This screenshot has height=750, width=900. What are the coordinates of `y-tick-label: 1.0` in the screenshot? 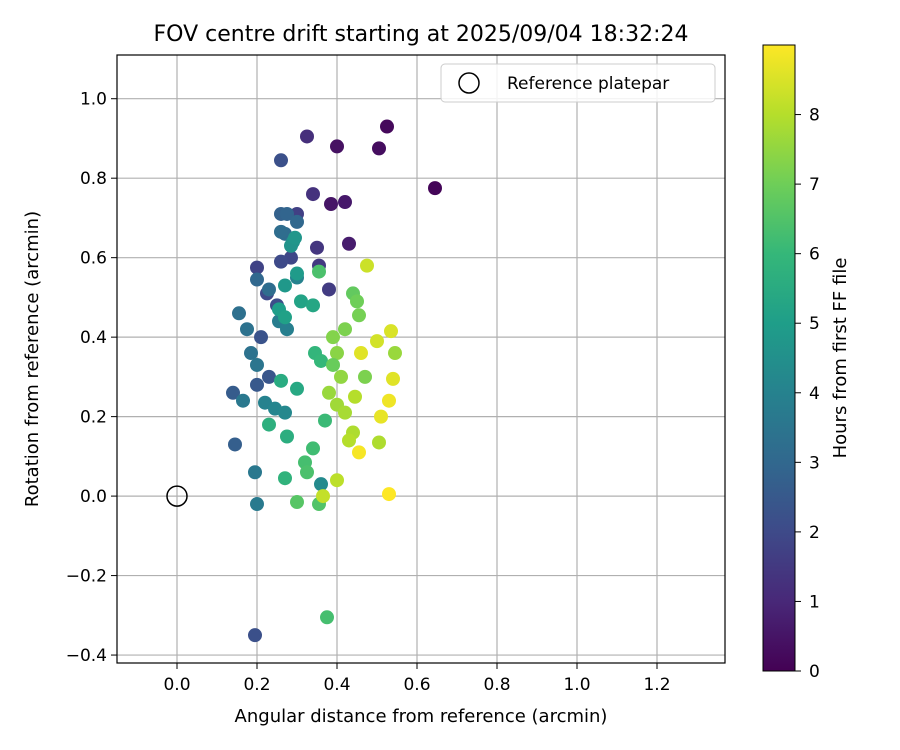 It's located at (93, 100).